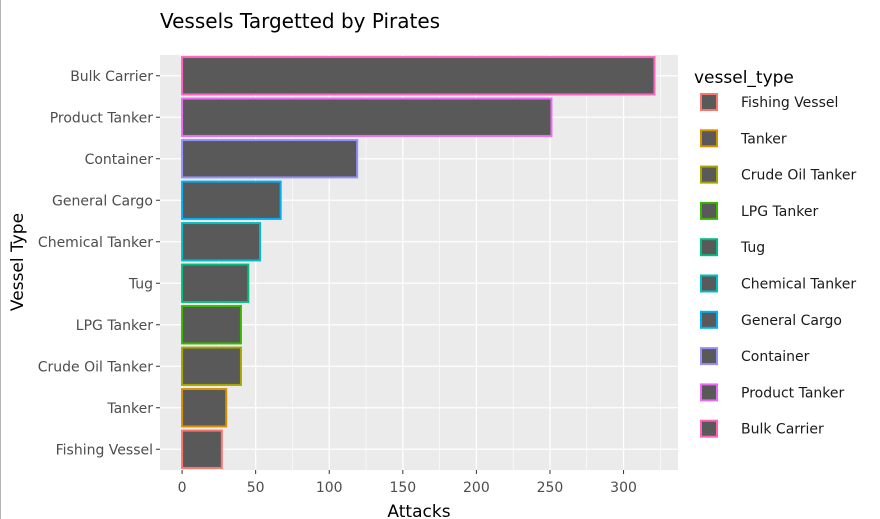 The height and width of the screenshot is (519, 880). What do you see at coordinates (793, 393) in the screenshot?
I see `legend-label: Product Tanker` at bounding box center [793, 393].